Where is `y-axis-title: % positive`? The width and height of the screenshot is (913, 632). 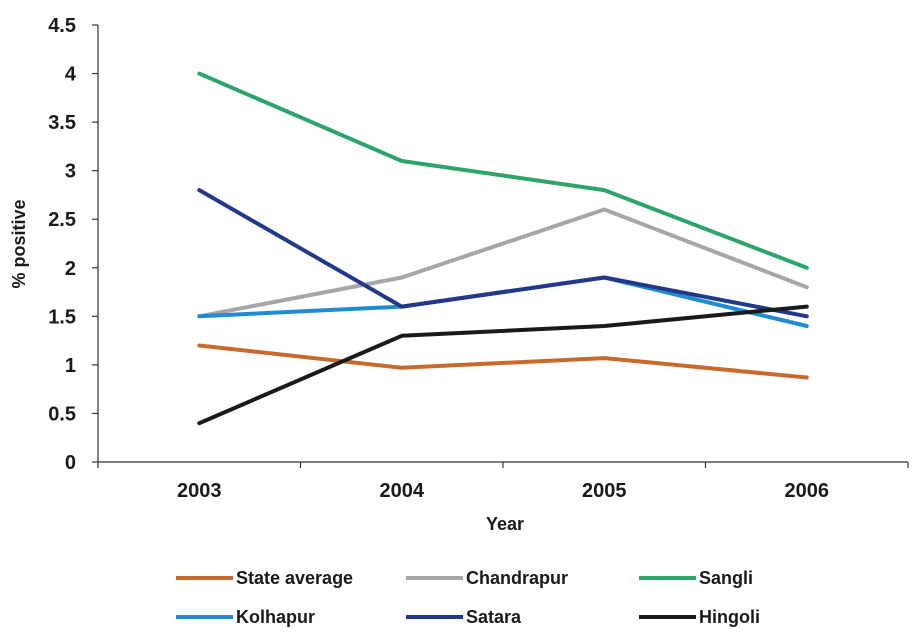 y-axis-title: % positive is located at coordinates (19, 243).